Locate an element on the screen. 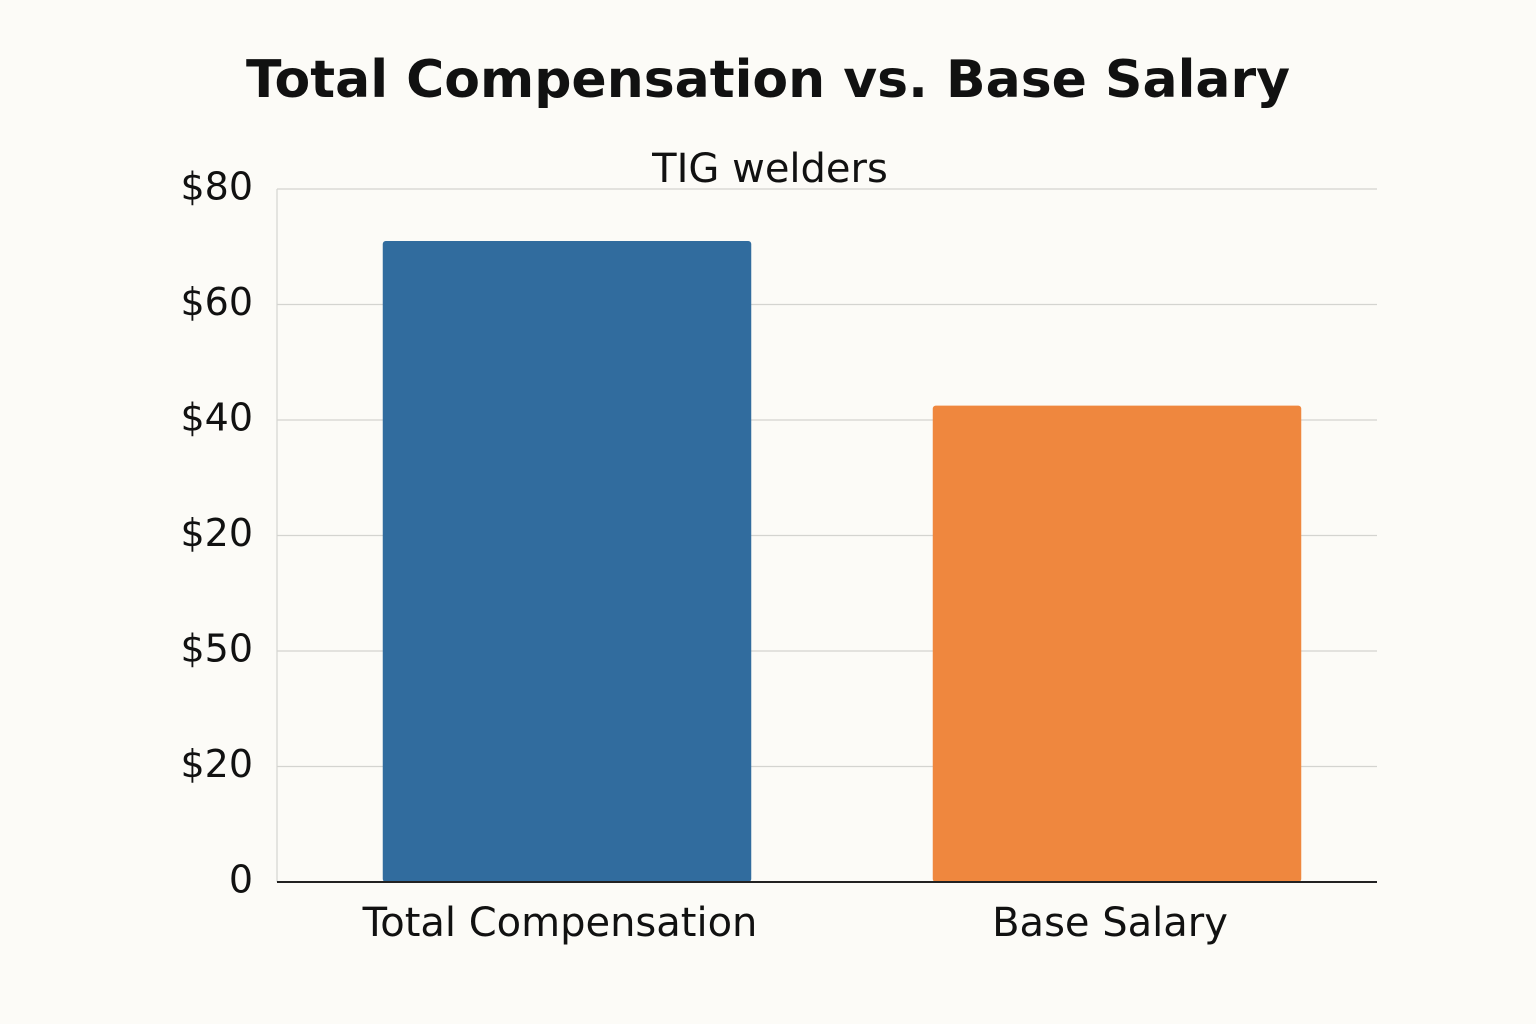 This screenshot has height=1024, width=1536. bar is located at coordinates (1117, 643).